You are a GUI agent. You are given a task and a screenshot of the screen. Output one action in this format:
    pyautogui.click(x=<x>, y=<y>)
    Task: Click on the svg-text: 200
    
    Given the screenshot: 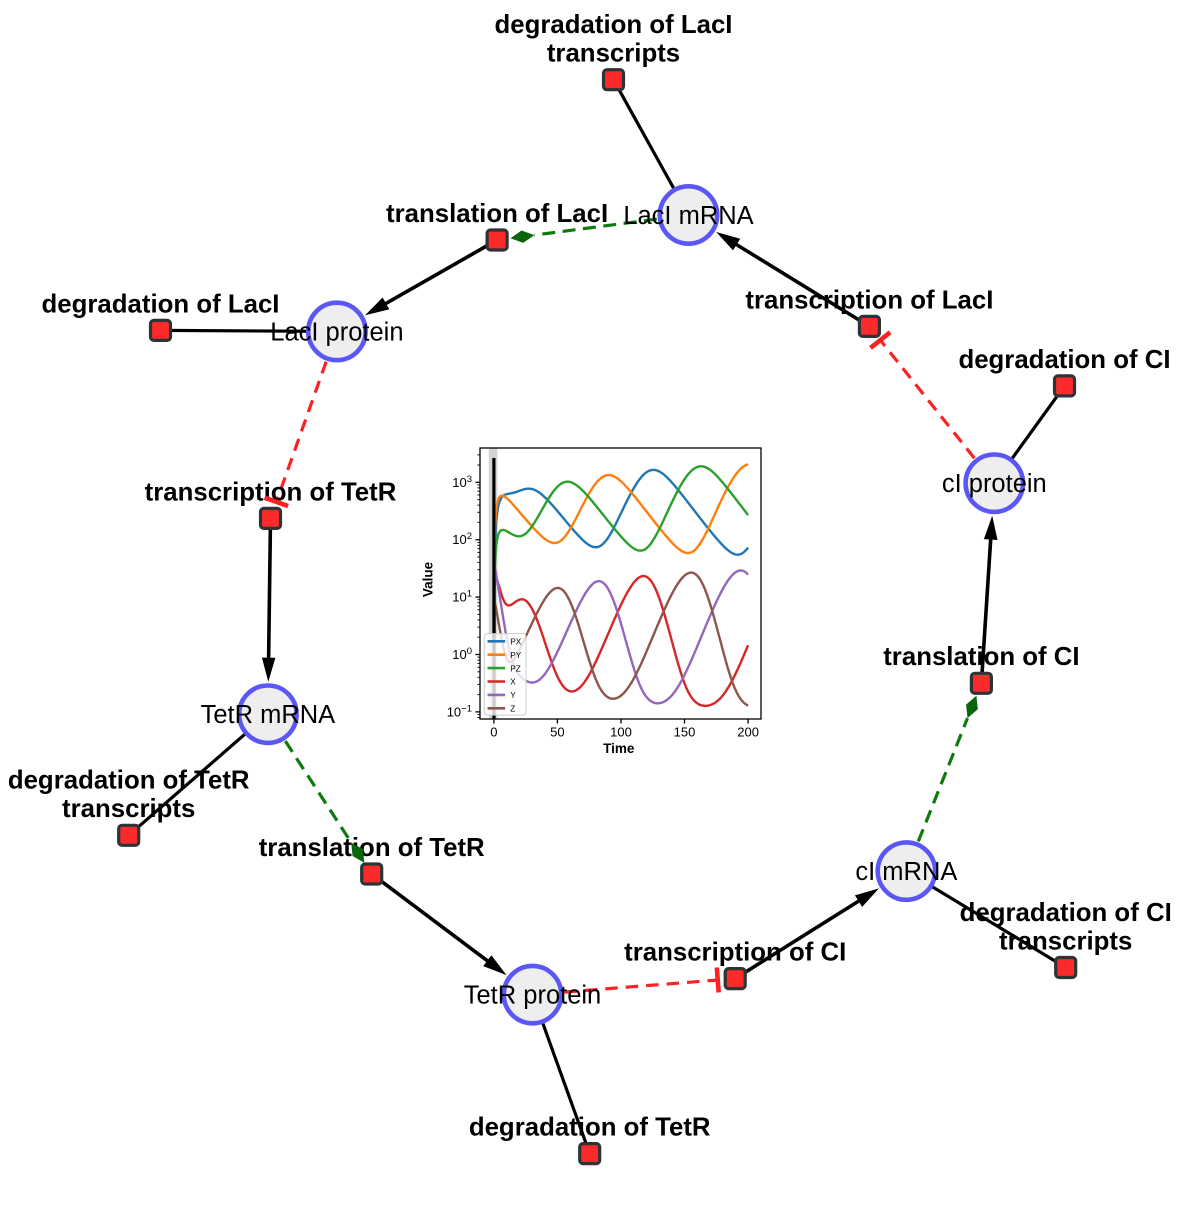 What is the action you would take?
    pyautogui.click(x=748, y=732)
    